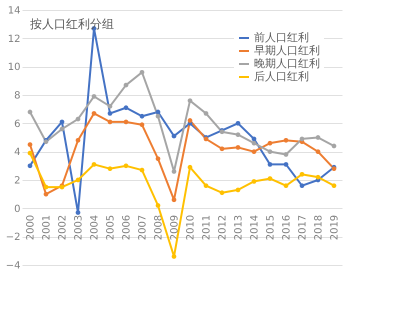 The height and width of the screenshot is (332, 408). What do you see at coordinates (207, 227) in the screenshot?
I see `x-tick-label: 2011` at bounding box center [207, 227].